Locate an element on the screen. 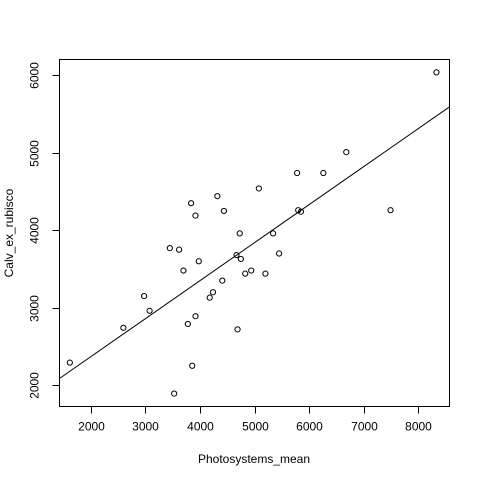  x-tick-label: 8000 is located at coordinates (418, 427).